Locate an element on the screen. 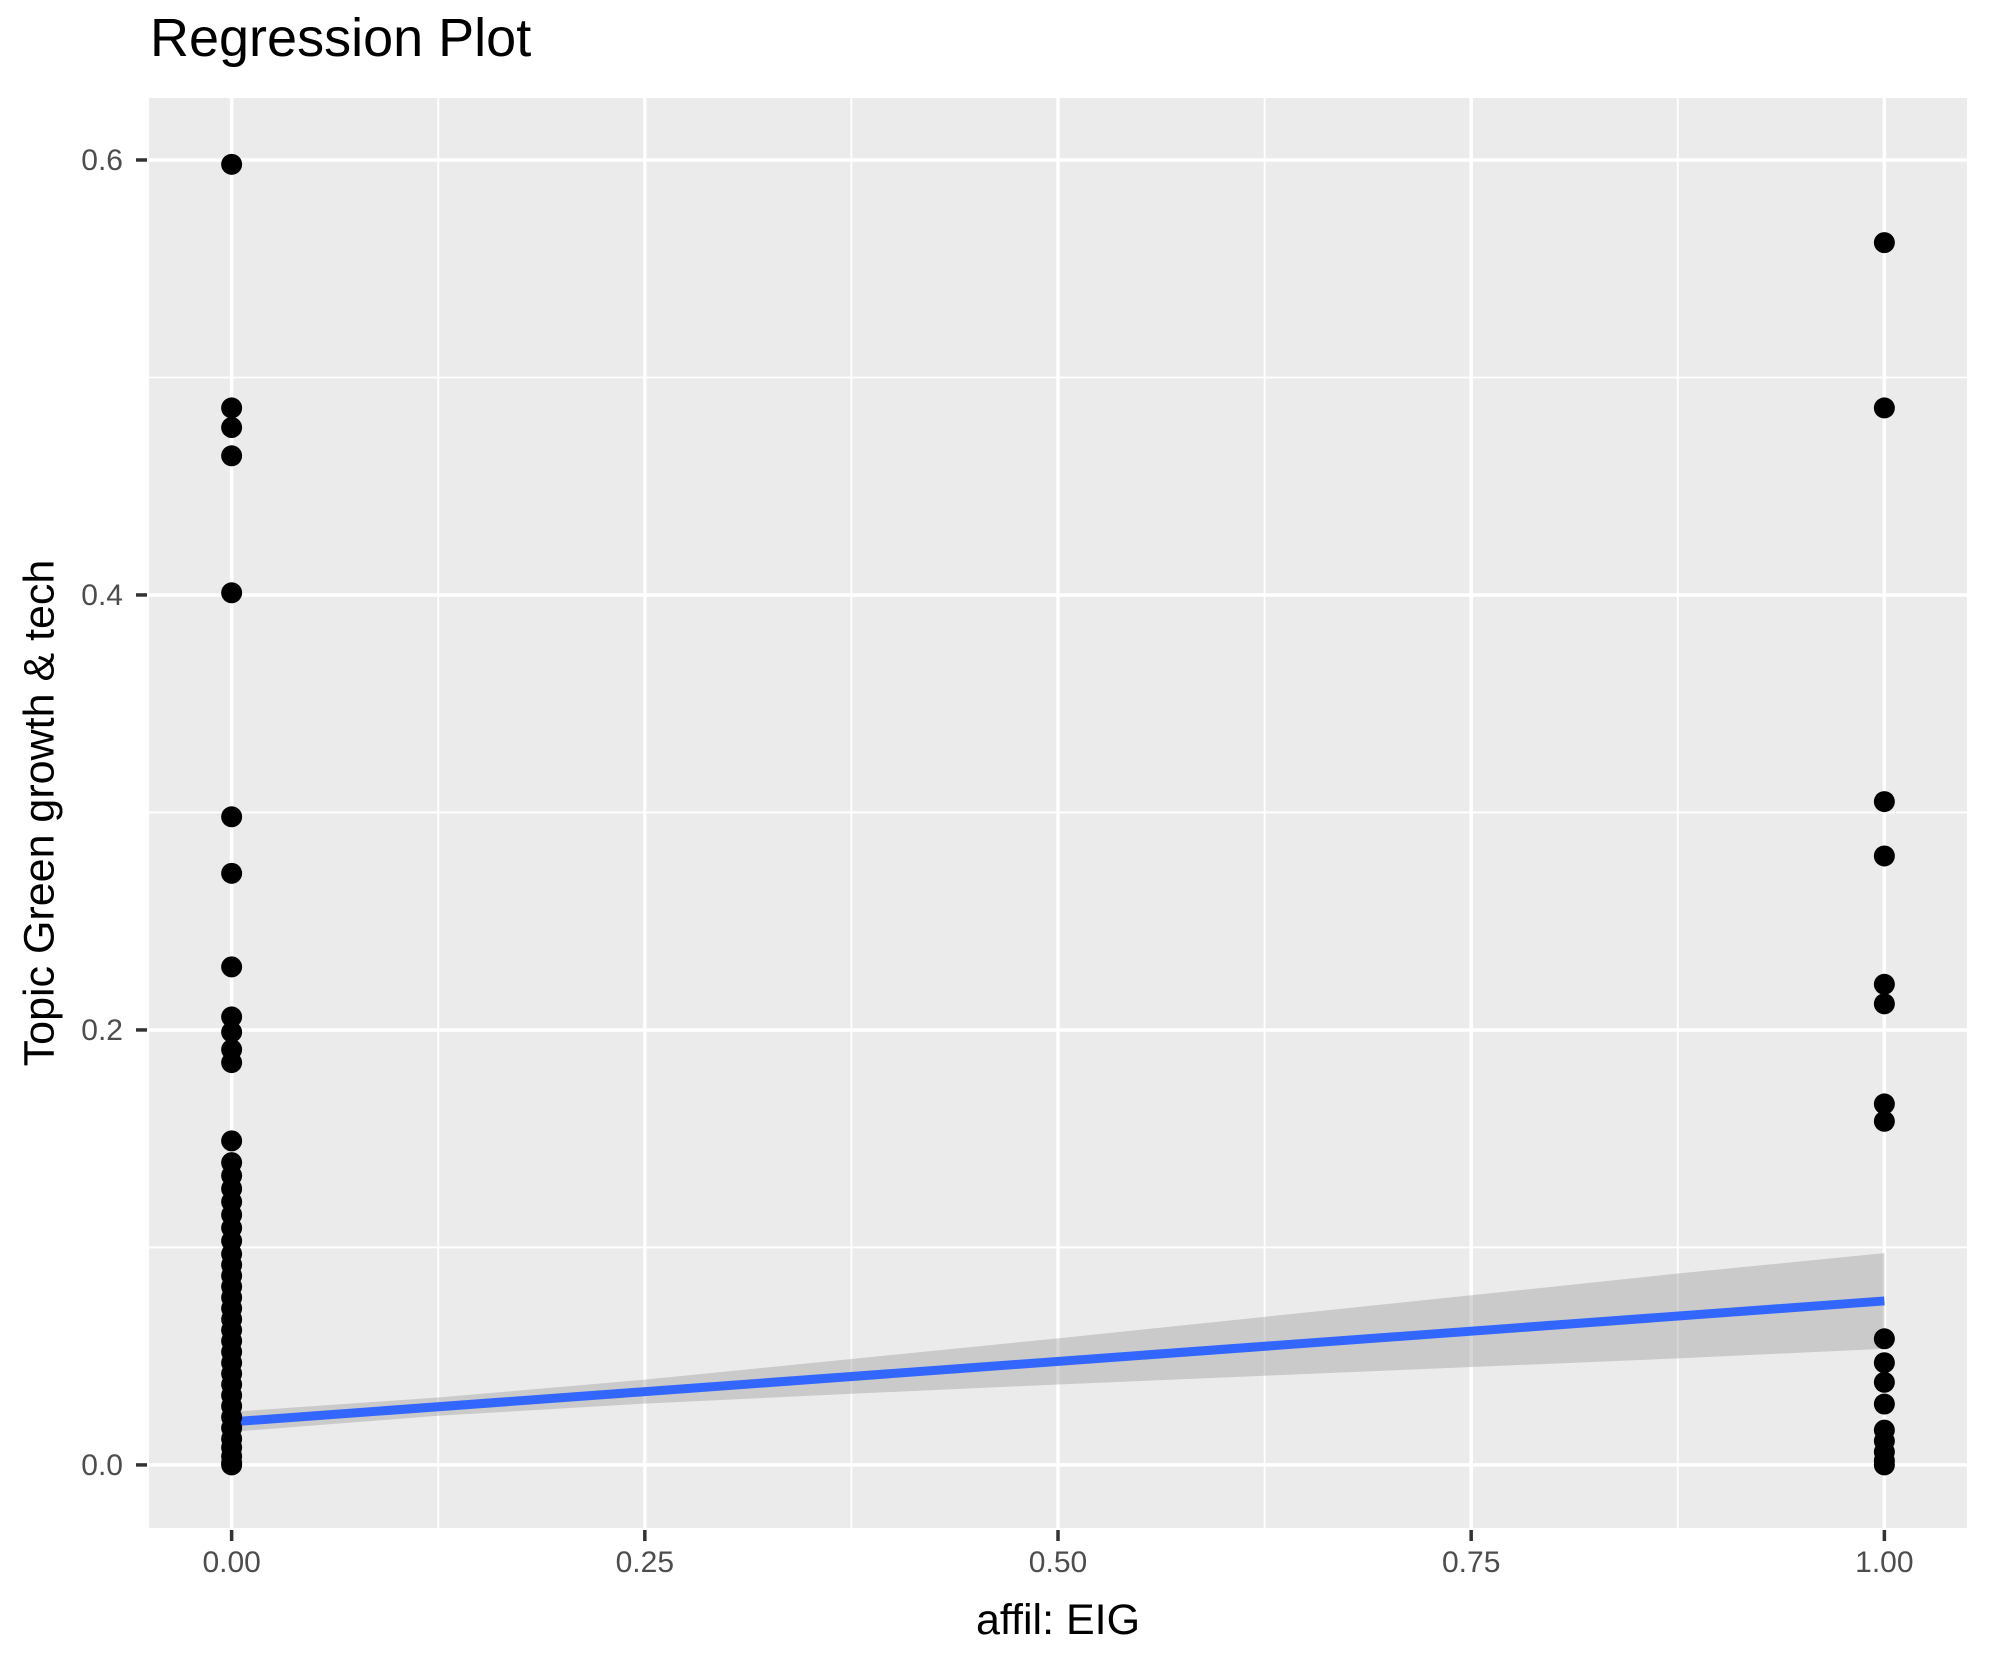  regression-line is located at coordinates (1058, 1361).